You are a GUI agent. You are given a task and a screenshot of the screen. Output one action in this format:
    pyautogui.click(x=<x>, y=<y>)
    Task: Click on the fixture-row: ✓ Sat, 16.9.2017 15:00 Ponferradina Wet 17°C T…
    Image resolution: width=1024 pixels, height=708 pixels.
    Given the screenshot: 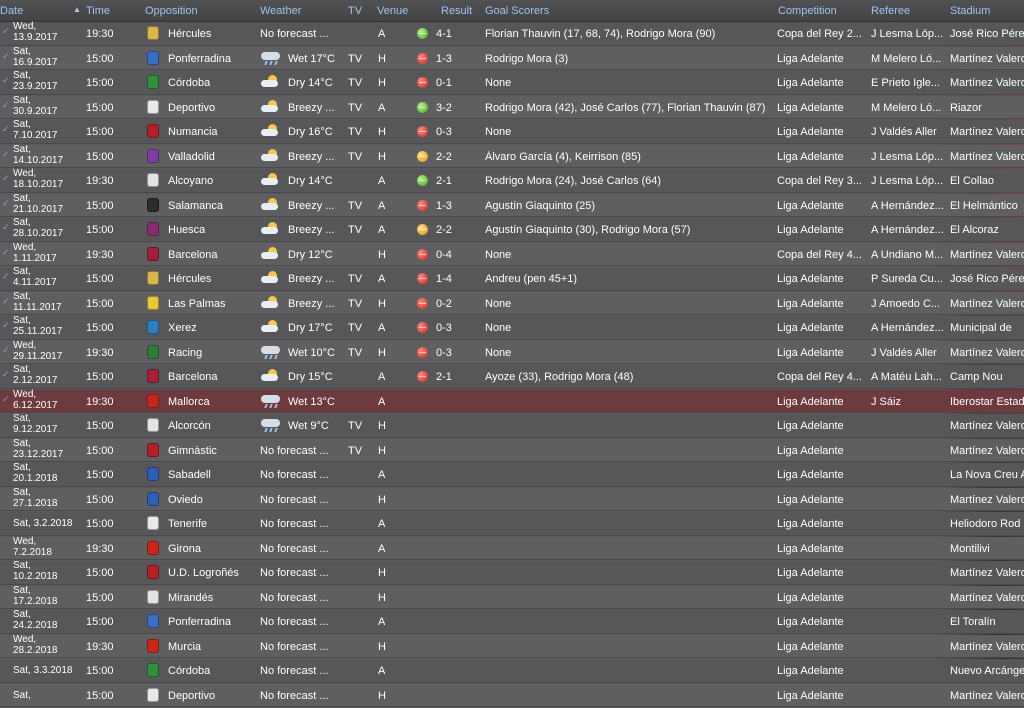 What is the action you would take?
    pyautogui.click(x=512, y=58)
    